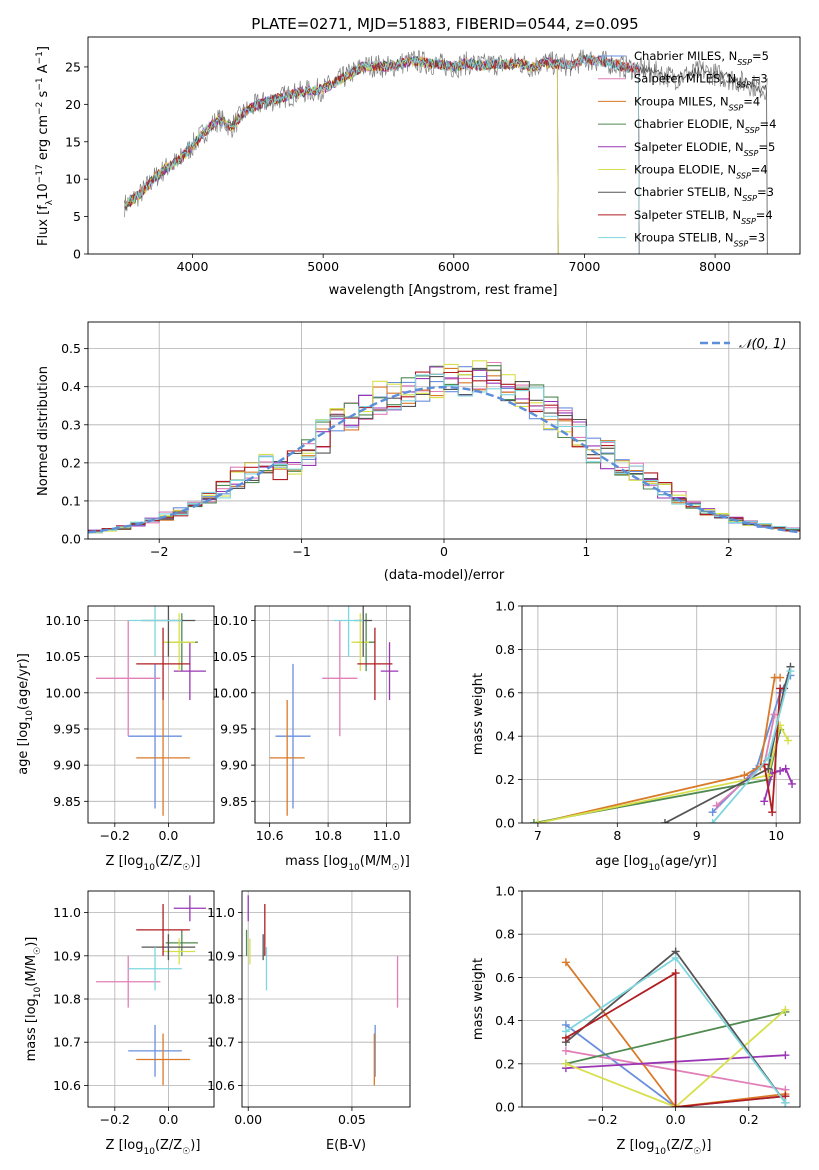 This screenshot has width=819, height=1170. Describe the element at coordinates (73, 104) in the screenshot. I see `y-tick-label: 20` at that location.